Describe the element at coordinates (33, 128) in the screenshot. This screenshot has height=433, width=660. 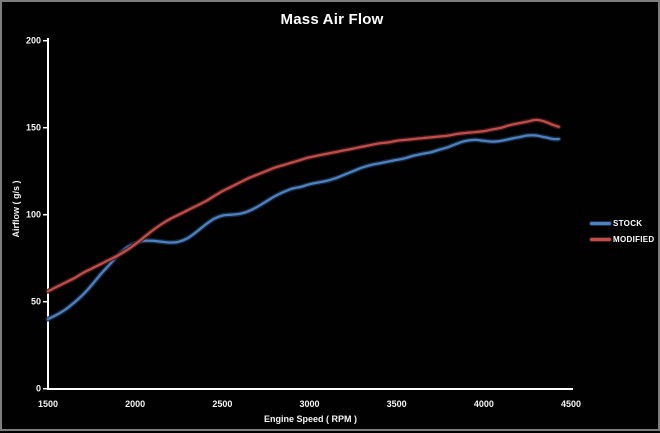
I see `y-tick-label: 150` at that location.